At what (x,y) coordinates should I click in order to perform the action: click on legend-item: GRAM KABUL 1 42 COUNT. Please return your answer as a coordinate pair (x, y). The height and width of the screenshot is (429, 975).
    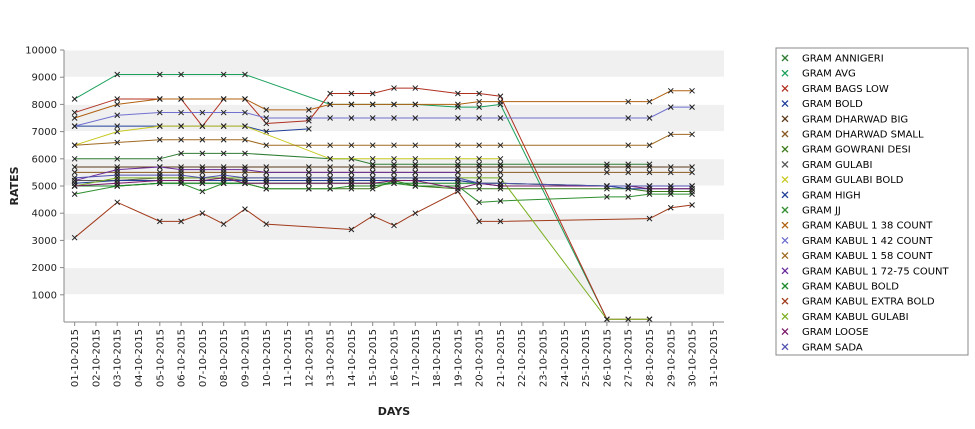
    Looking at the image, I should click on (857, 241).